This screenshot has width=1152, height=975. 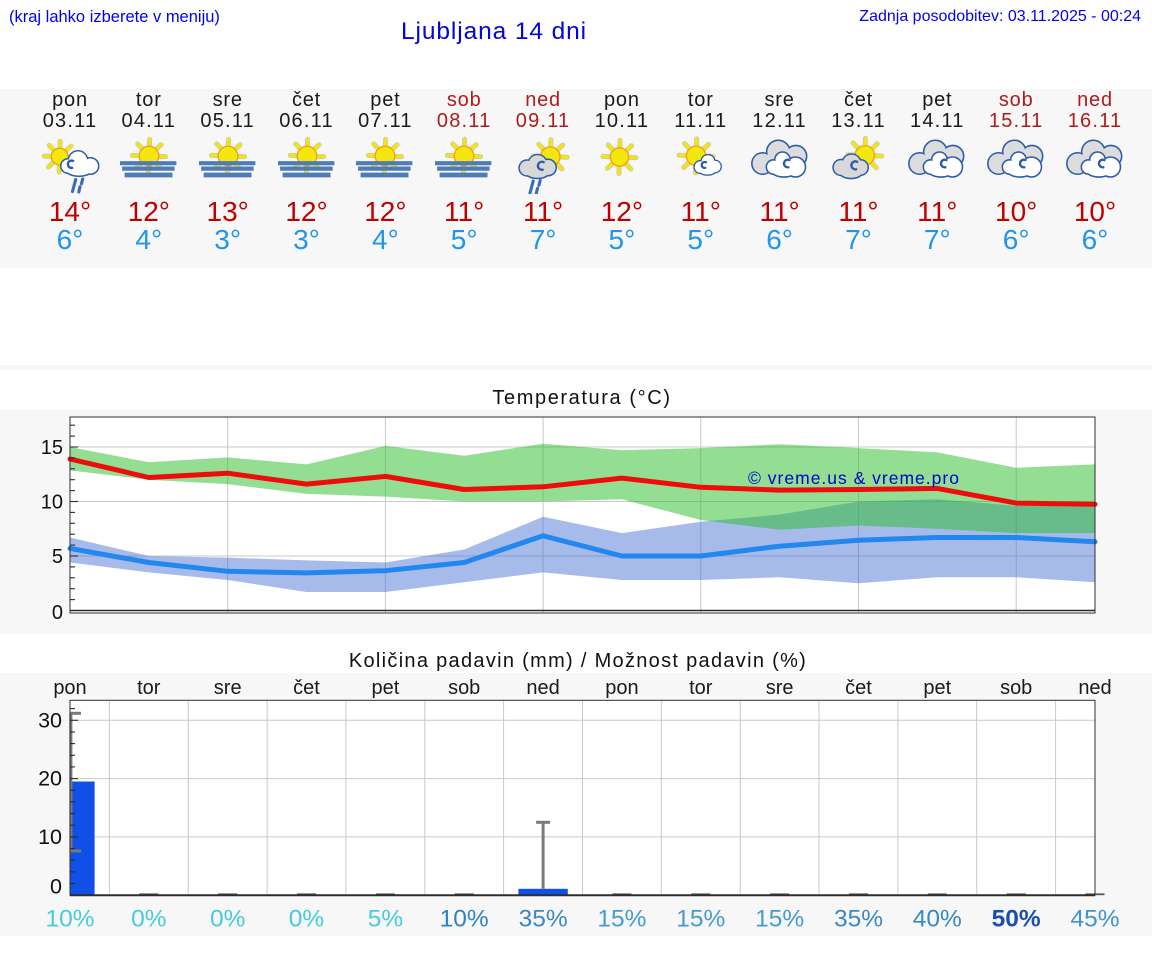 What do you see at coordinates (937, 919) in the screenshot?
I see `svg-text: 40%` at bounding box center [937, 919].